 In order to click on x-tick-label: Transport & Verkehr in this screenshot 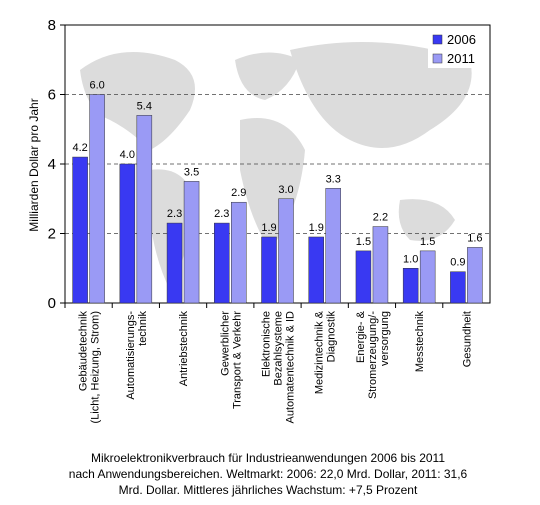, I will do `click(237, 360)`.